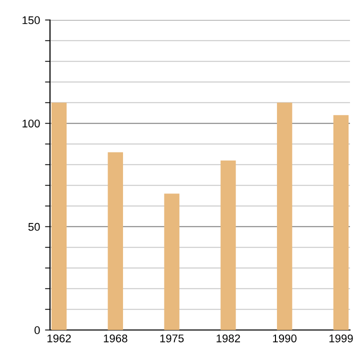  What do you see at coordinates (59, 338) in the screenshot?
I see `x-tick-label: 1962` at bounding box center [59, 338].